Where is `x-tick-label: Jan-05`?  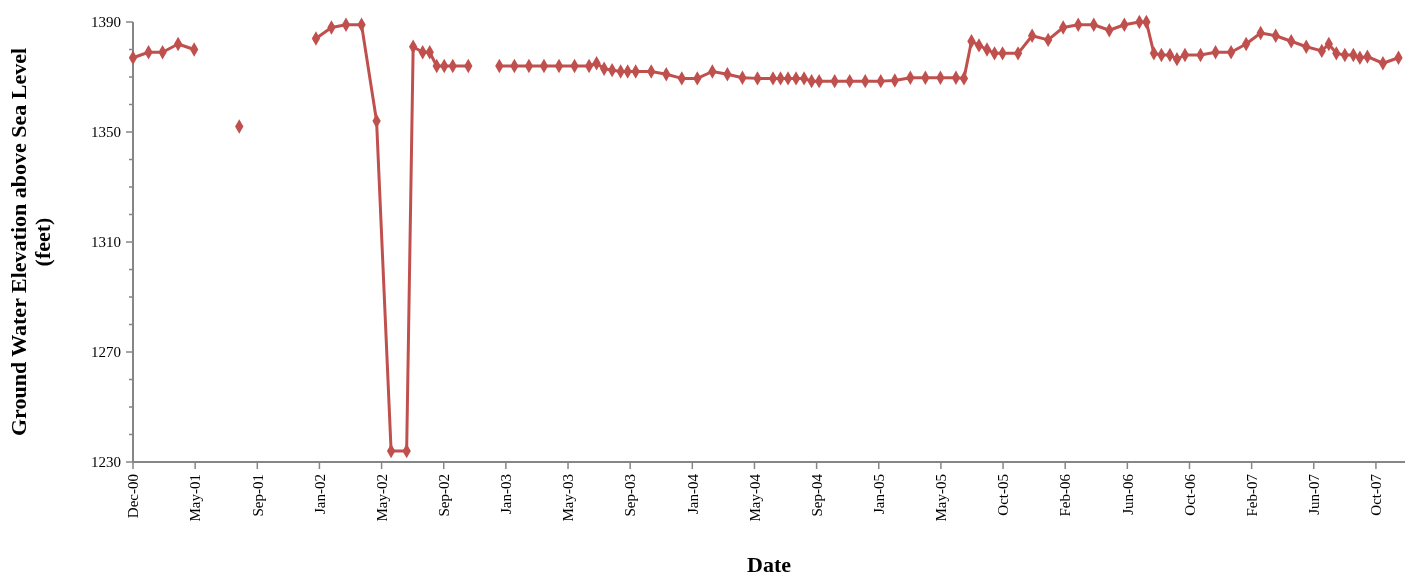 x-tick-label: Jan-05 is located at coordinates (879, 494).